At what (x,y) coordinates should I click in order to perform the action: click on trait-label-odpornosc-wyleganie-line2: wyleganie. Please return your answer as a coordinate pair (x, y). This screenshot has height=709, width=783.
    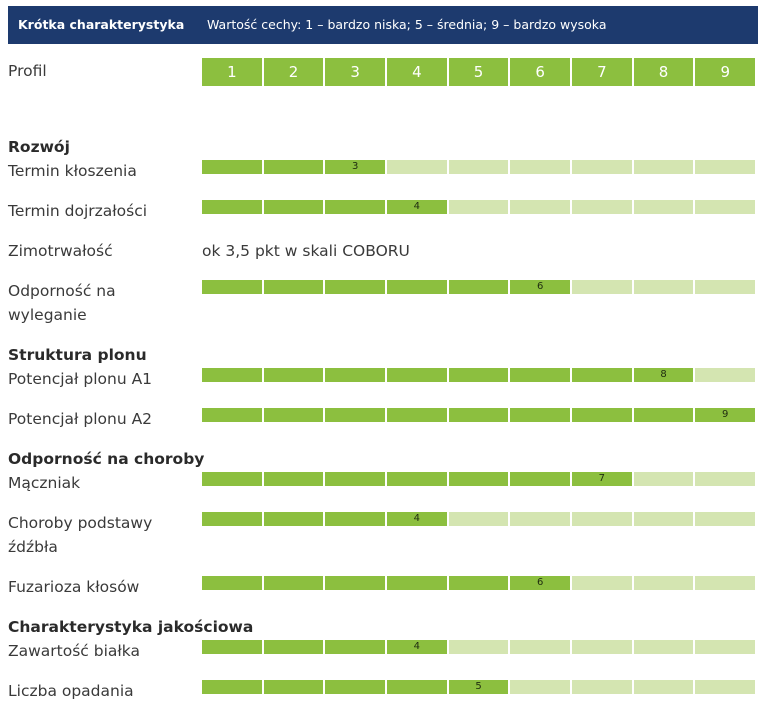
    Looking at the image, I should click on (47, 315).